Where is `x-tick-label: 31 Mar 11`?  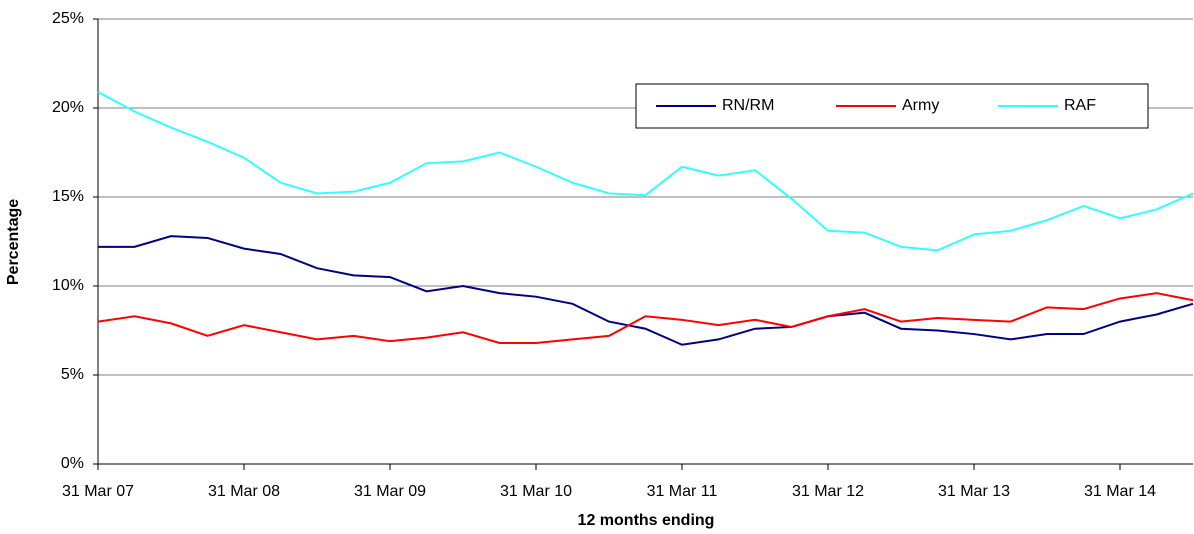 x-tick-label: 31 Mar 11 is located at coordinates (682, 491).